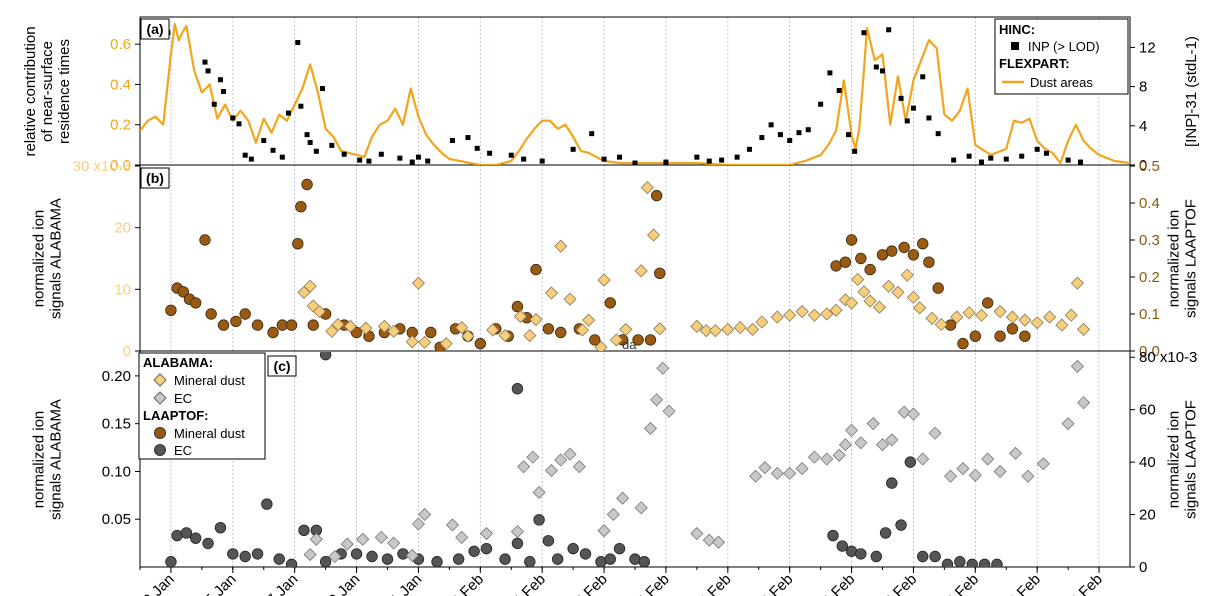 The image size is (1220, 596). Describe the element at coordinates (120, 165) in the screenshot. I see `left-y-tick-label: 0.0` at that location.